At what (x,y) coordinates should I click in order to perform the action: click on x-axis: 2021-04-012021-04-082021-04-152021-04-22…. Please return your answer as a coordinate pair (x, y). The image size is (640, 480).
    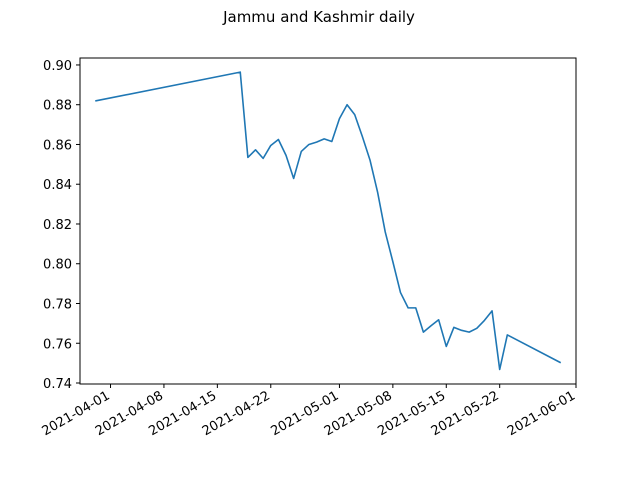
    Looking at the image, I should click on (309, 411).